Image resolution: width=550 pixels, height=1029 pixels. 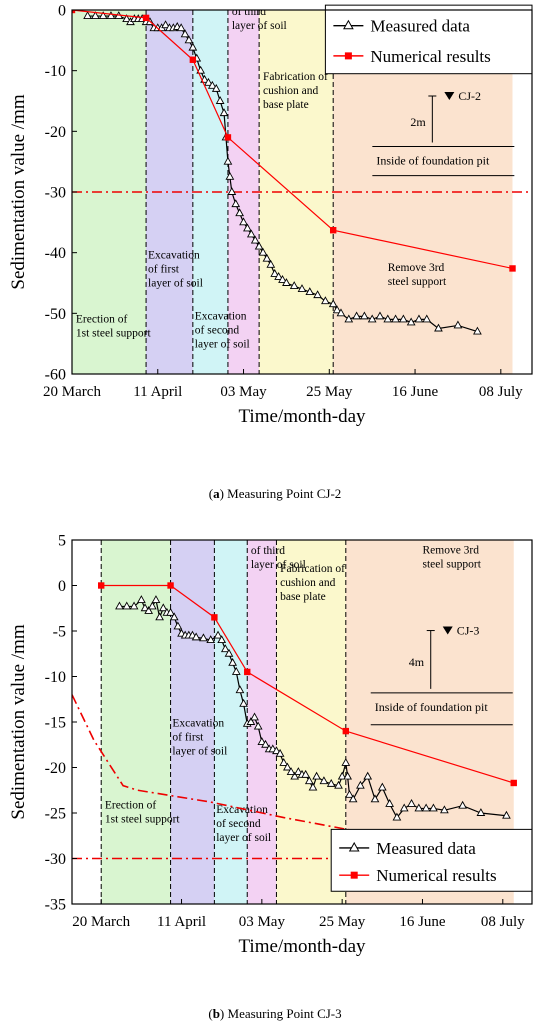 I want to click on caption-a: (a) Measuring Point CJ-2, so click(x=275, y=493).